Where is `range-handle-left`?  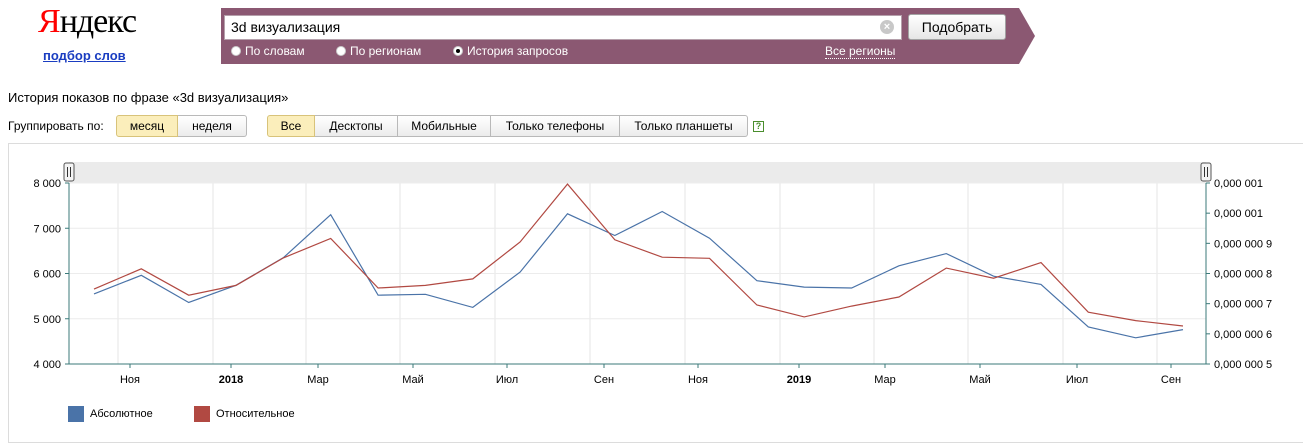
range-handle-left is located at coordinates (69, 172).